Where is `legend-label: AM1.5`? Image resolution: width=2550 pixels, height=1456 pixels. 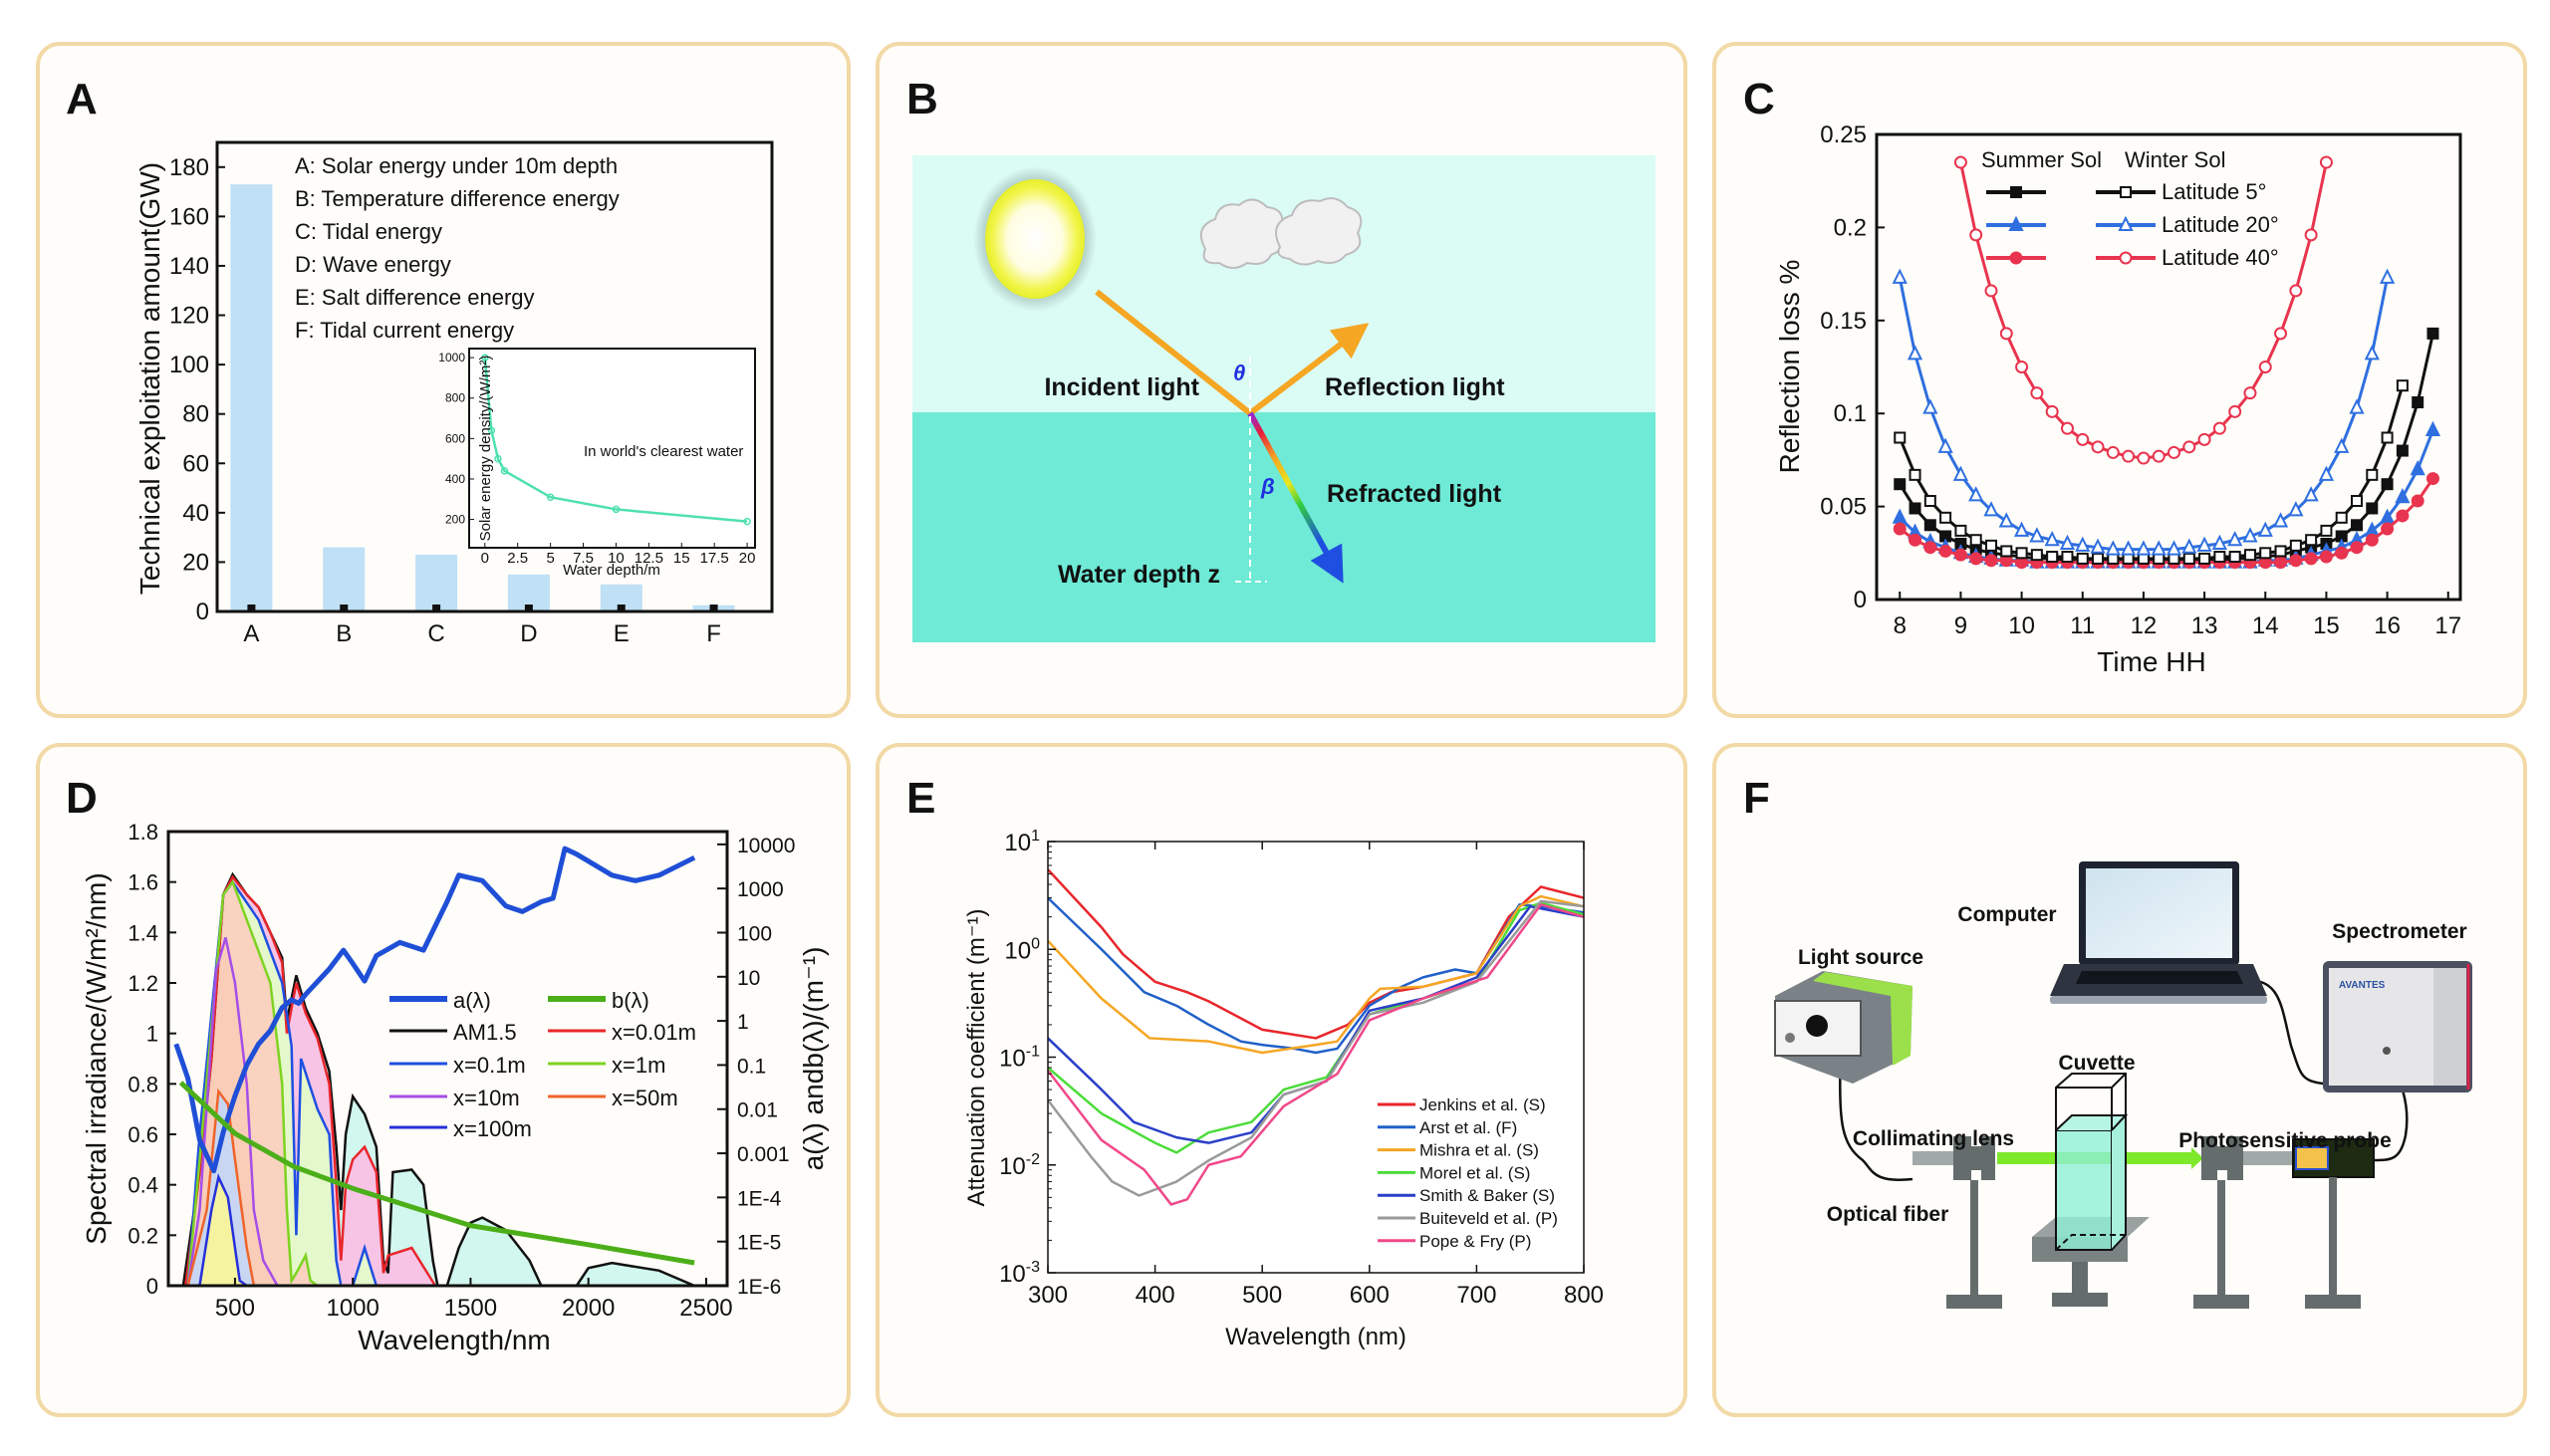 legend-label: AM1.5 is located at coordinates (485, 1032).